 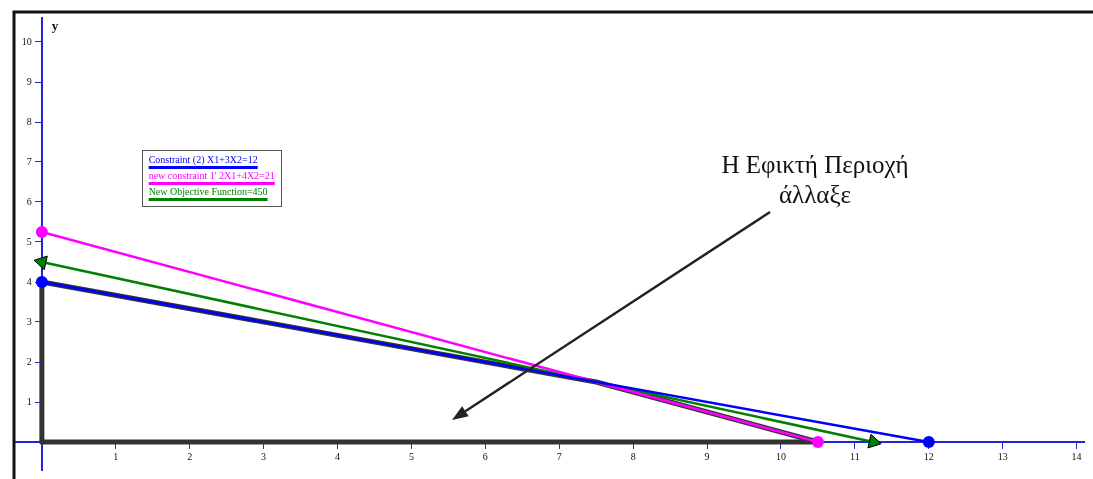 What do you see at coordinates (338, 456) in the screenshot?
I see `x-tick-label: 4` at bounding box center [338, 456].